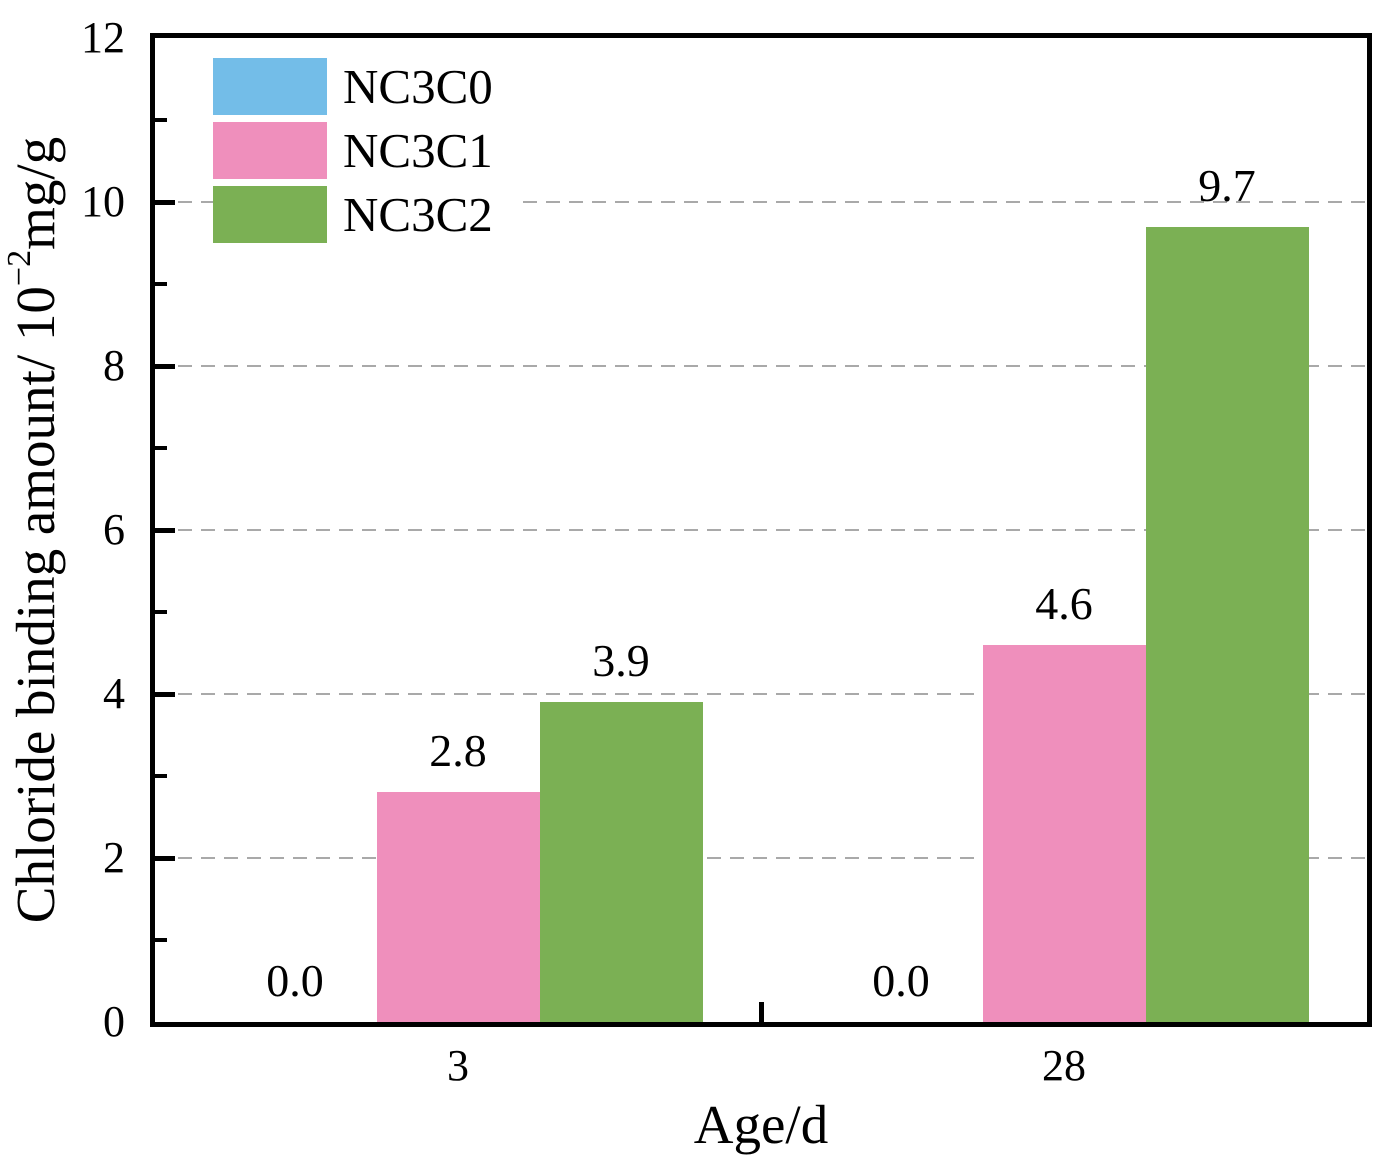 Image resolution: width=1396 pixels, height=1171 pixels. What do you see at coordinates (270, 86) in the screenshot?
I see `legend-swatch-nc3c0` at bounding box center [270, 86].